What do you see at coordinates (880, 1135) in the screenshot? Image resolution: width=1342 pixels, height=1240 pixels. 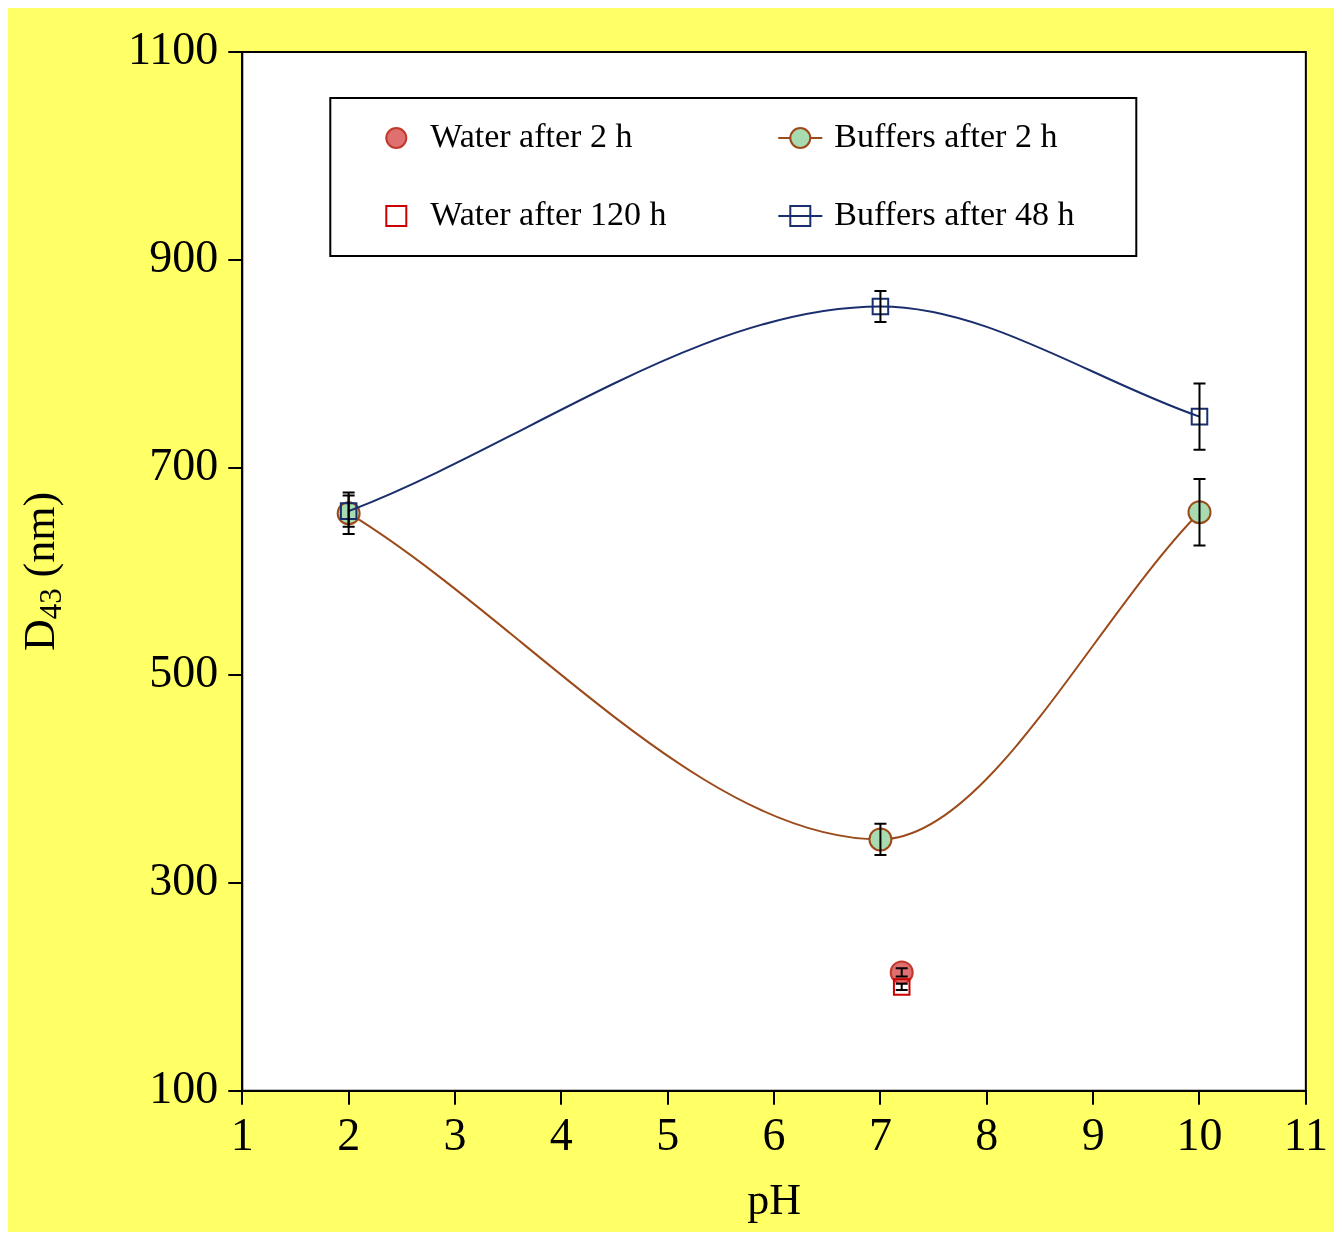 I see `x-tick-label: 7` at bounding box center [880, 1135].